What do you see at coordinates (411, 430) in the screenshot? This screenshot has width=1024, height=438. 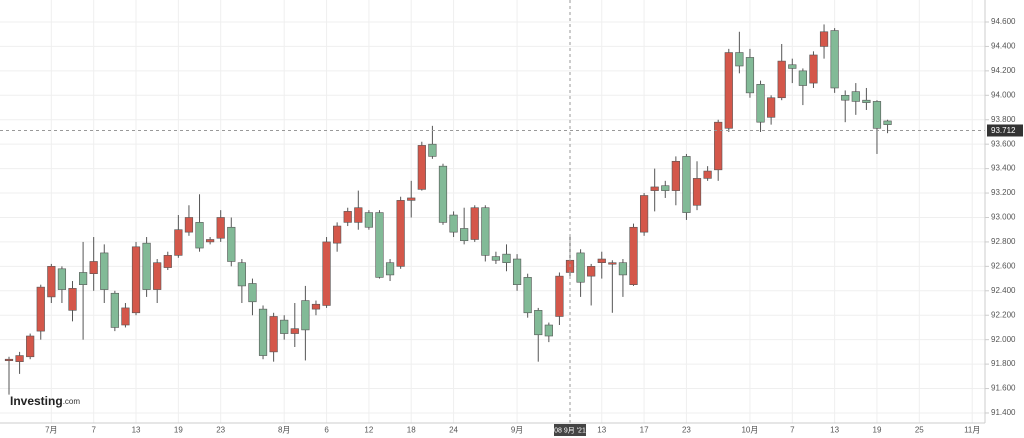 I see `x-tick-label: 18` at bounding box center [411, 430].